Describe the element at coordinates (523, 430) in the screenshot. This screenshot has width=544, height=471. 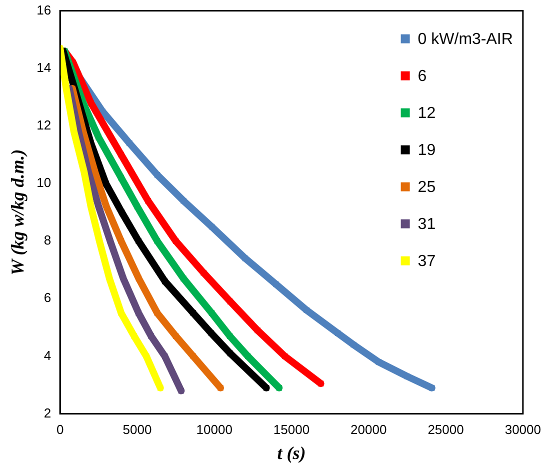
I see `x-tick-label: 30000` at that location.